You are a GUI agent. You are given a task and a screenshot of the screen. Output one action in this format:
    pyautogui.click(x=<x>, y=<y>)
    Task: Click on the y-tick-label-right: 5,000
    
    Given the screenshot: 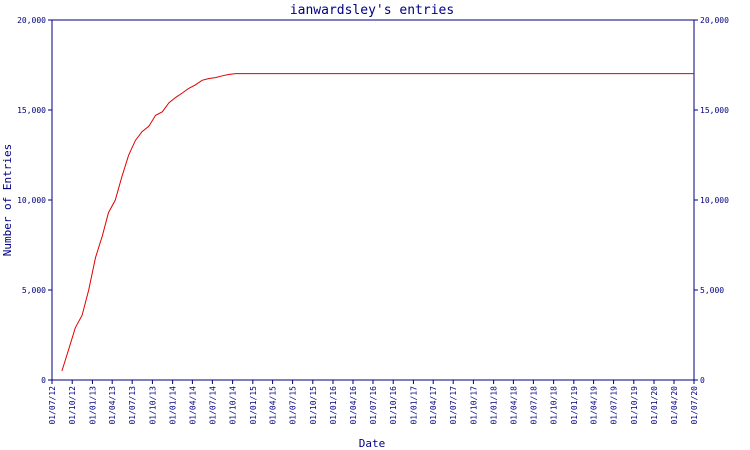 What is the action you would take?
    pyautogui.click(x=712, y=290)
    